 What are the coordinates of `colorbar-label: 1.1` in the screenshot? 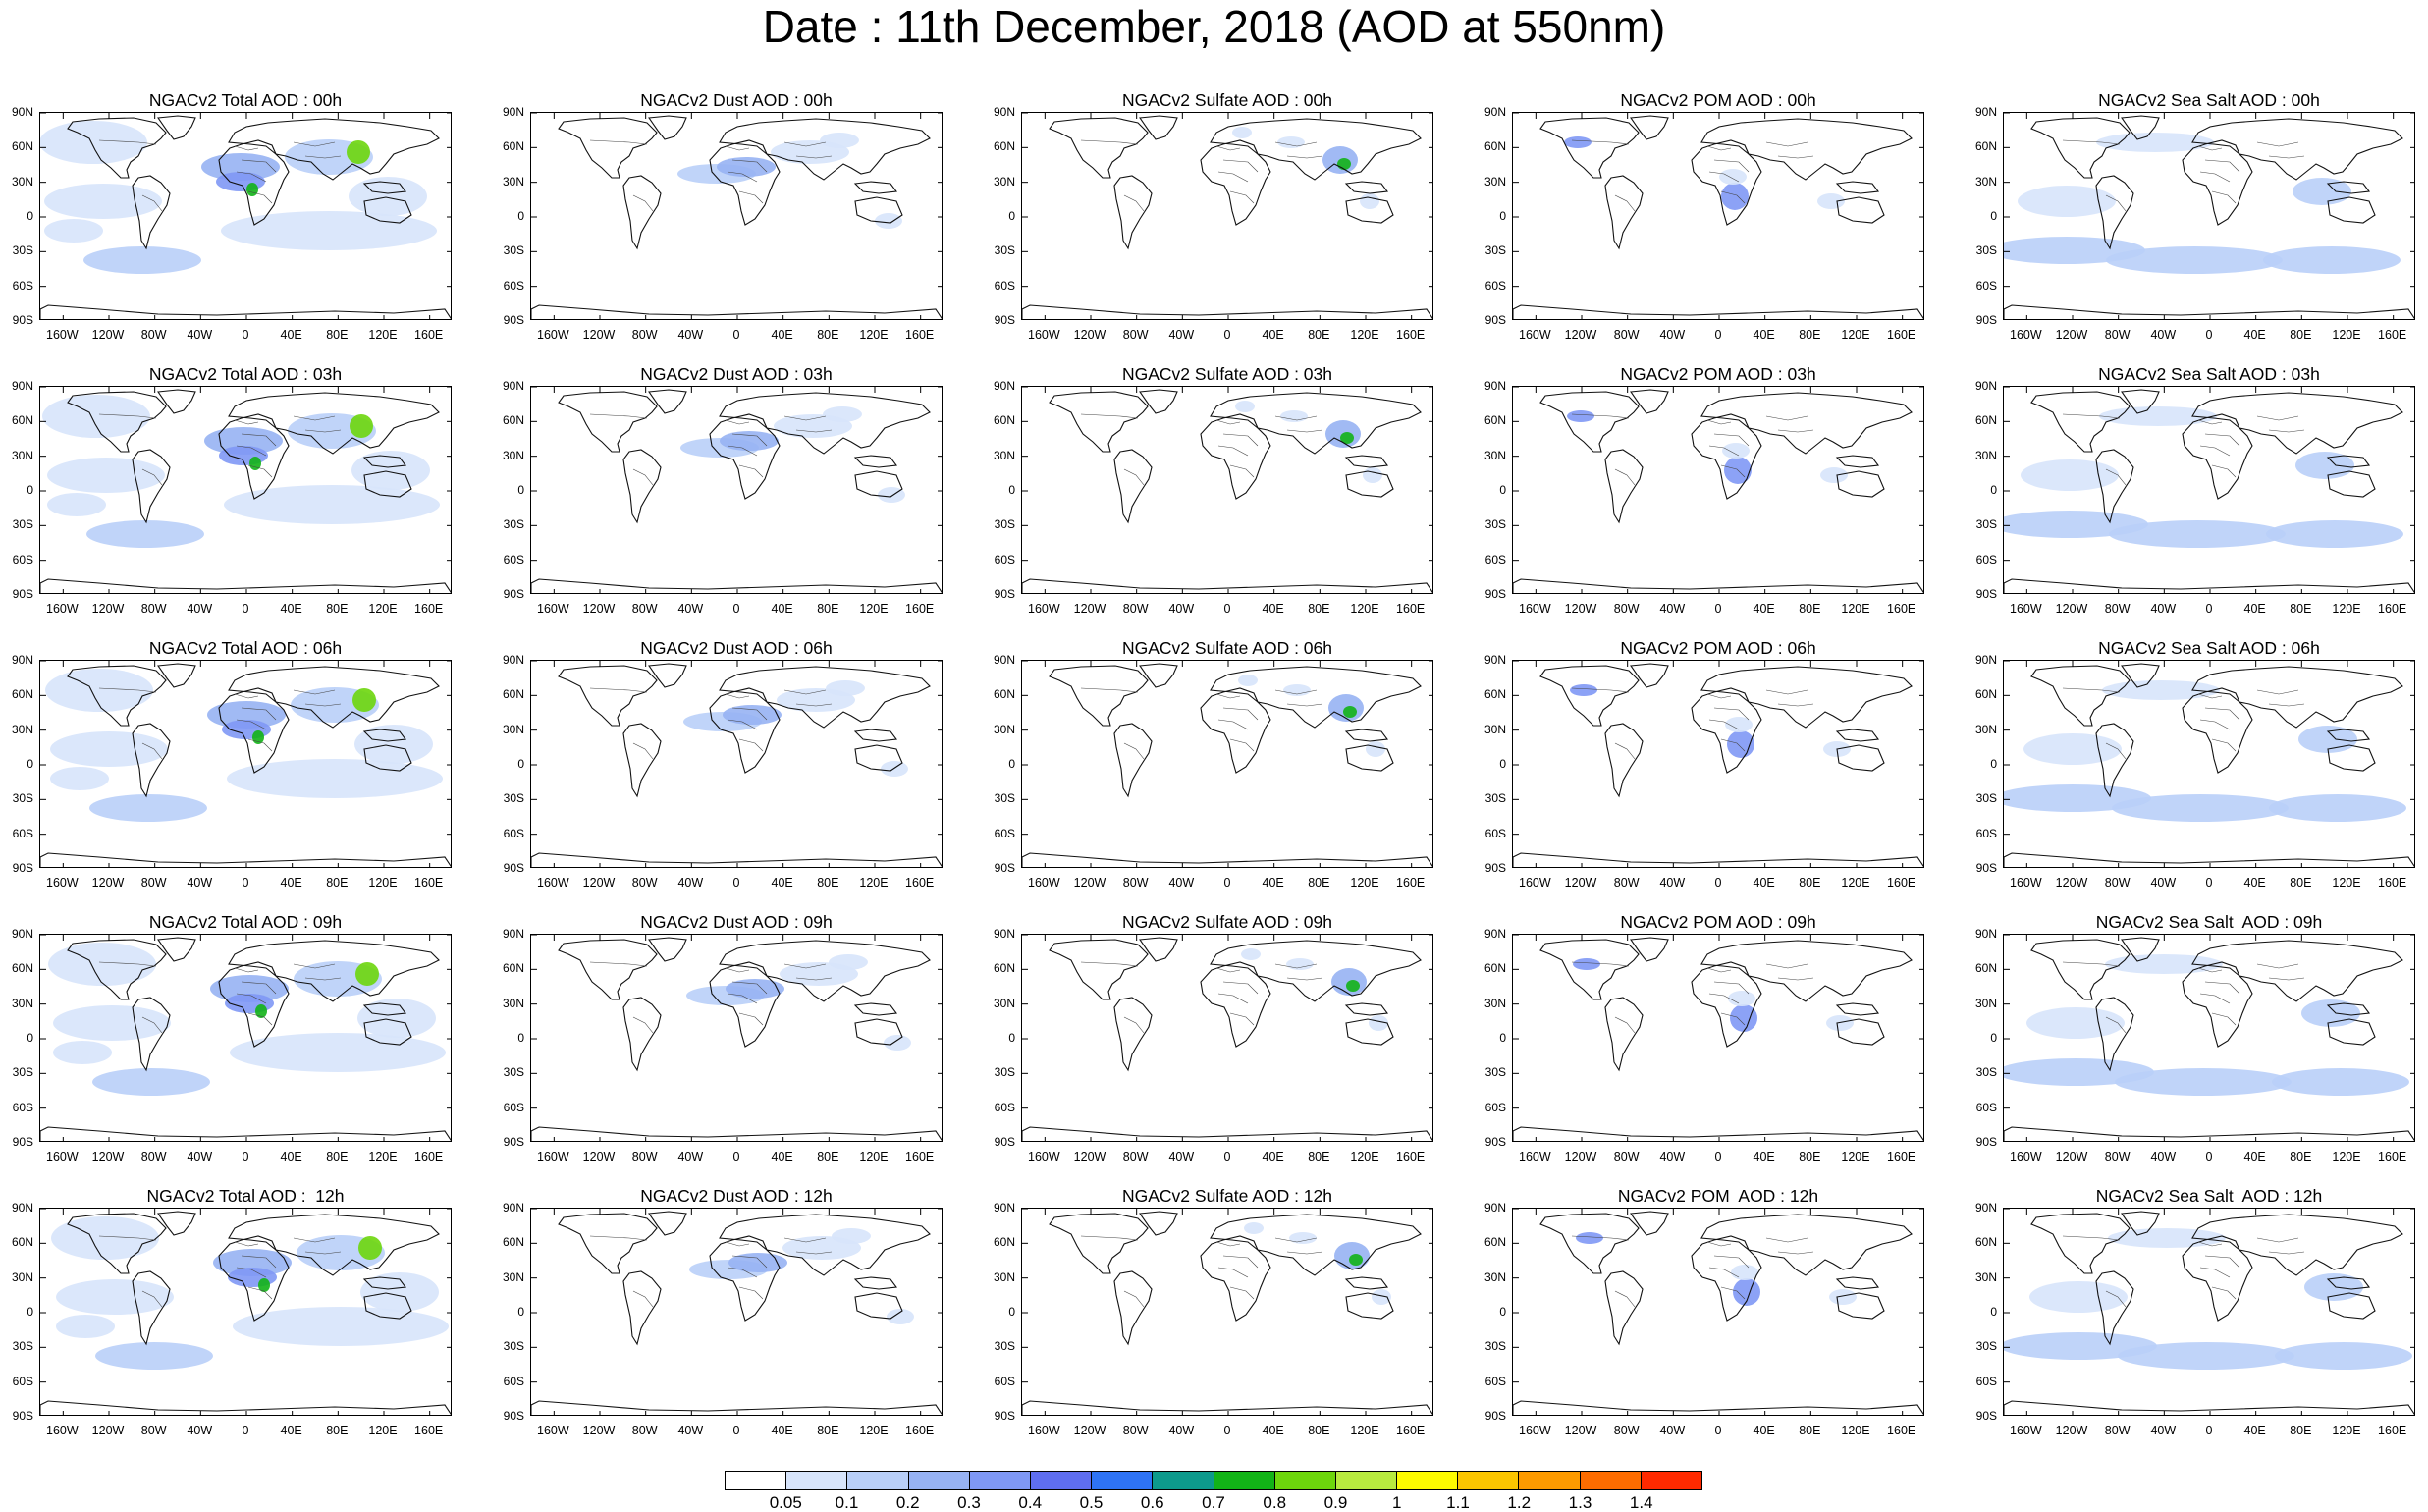 It's located at (1458, 1502).